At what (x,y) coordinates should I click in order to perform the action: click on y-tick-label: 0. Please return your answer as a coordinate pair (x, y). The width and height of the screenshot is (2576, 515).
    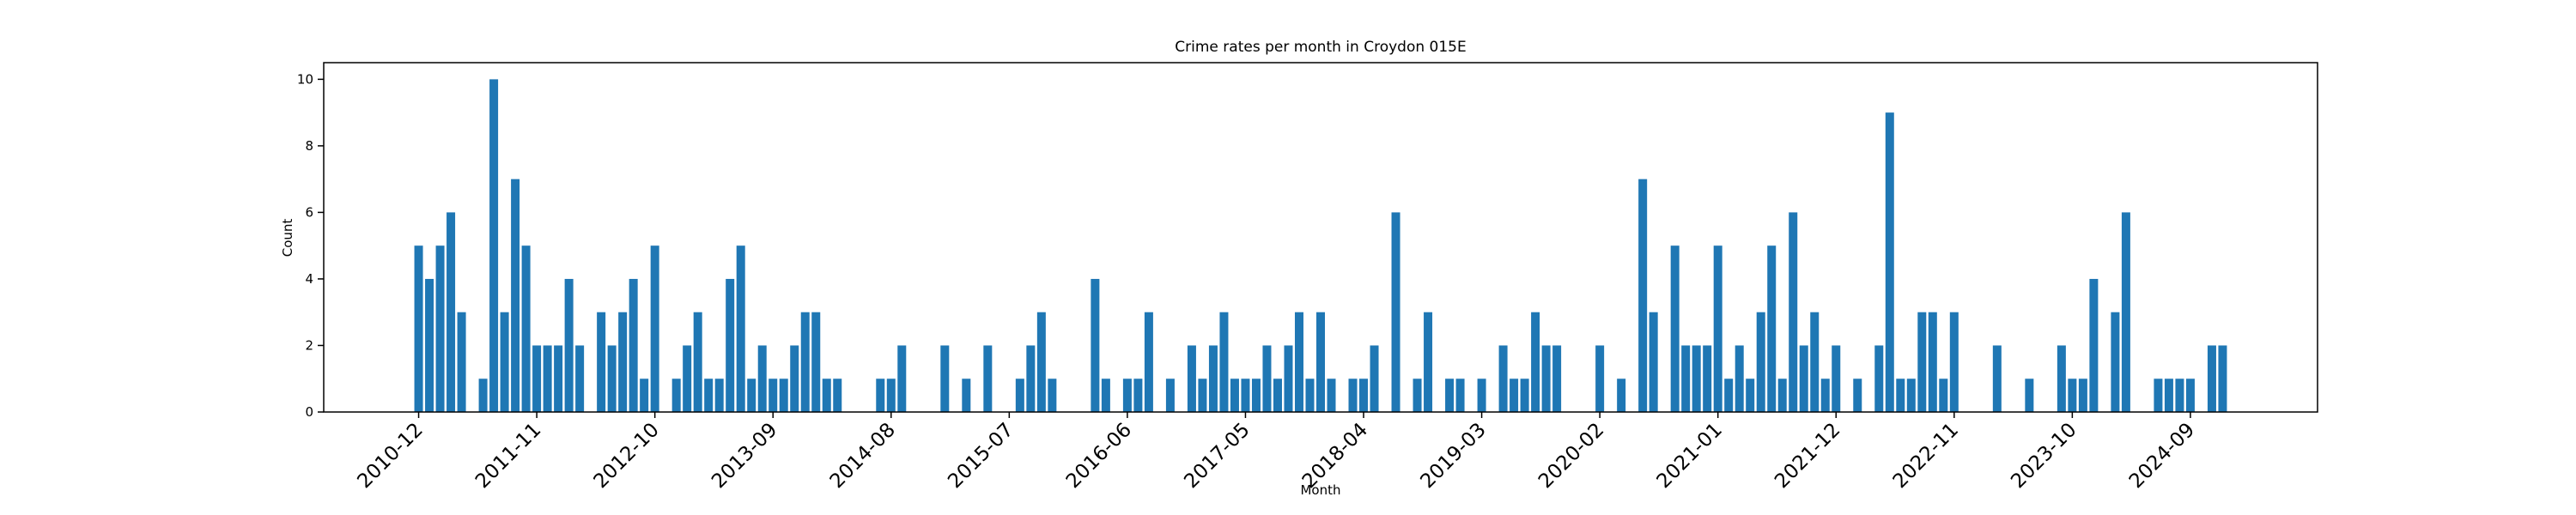
    Looking at the image, I should click on (309, 412).